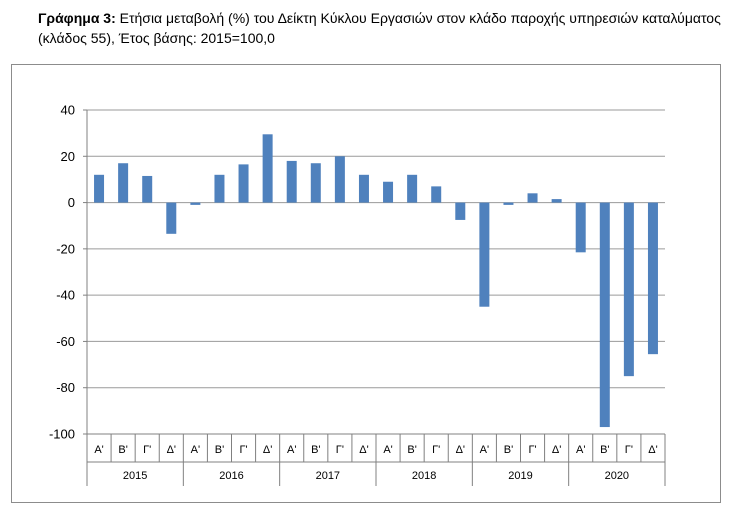 This screenshot has width=736, height=514. I want to click on y-tick-label: -100, so click(62, 434).